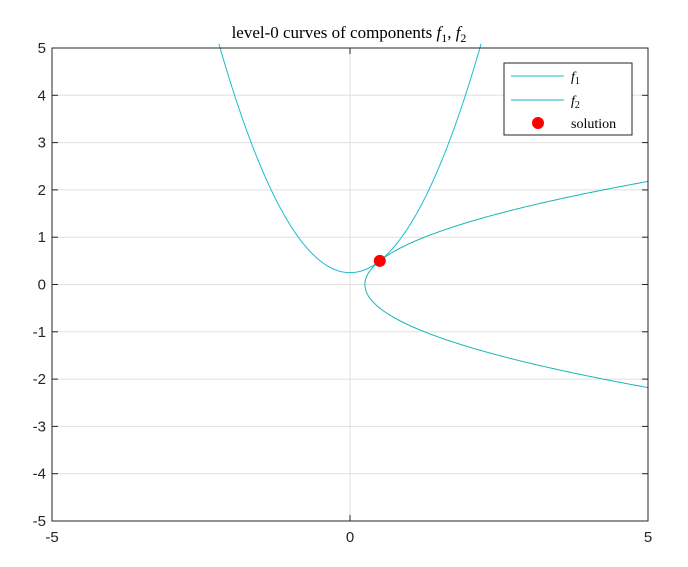 This screenshot has width=688, height=567. I want to click on title-sep: ,, so click(451, 32).